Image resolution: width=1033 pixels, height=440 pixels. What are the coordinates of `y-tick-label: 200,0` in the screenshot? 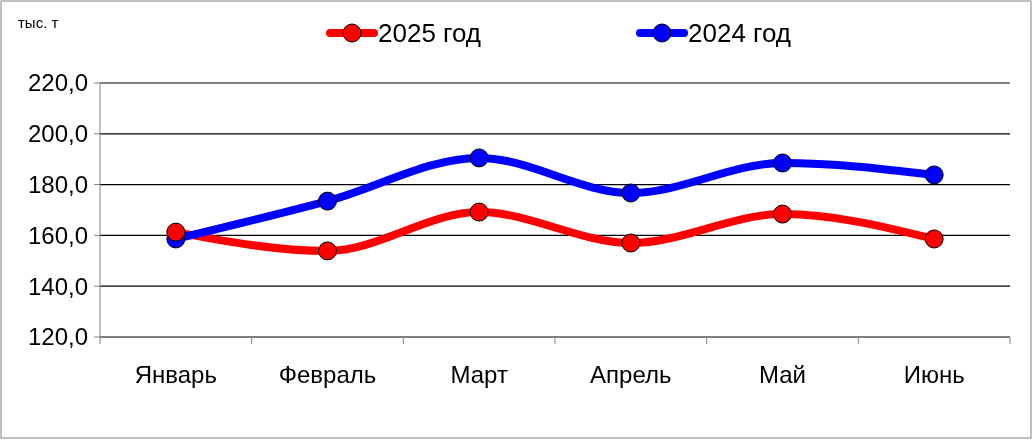 It's located at (57, 134).